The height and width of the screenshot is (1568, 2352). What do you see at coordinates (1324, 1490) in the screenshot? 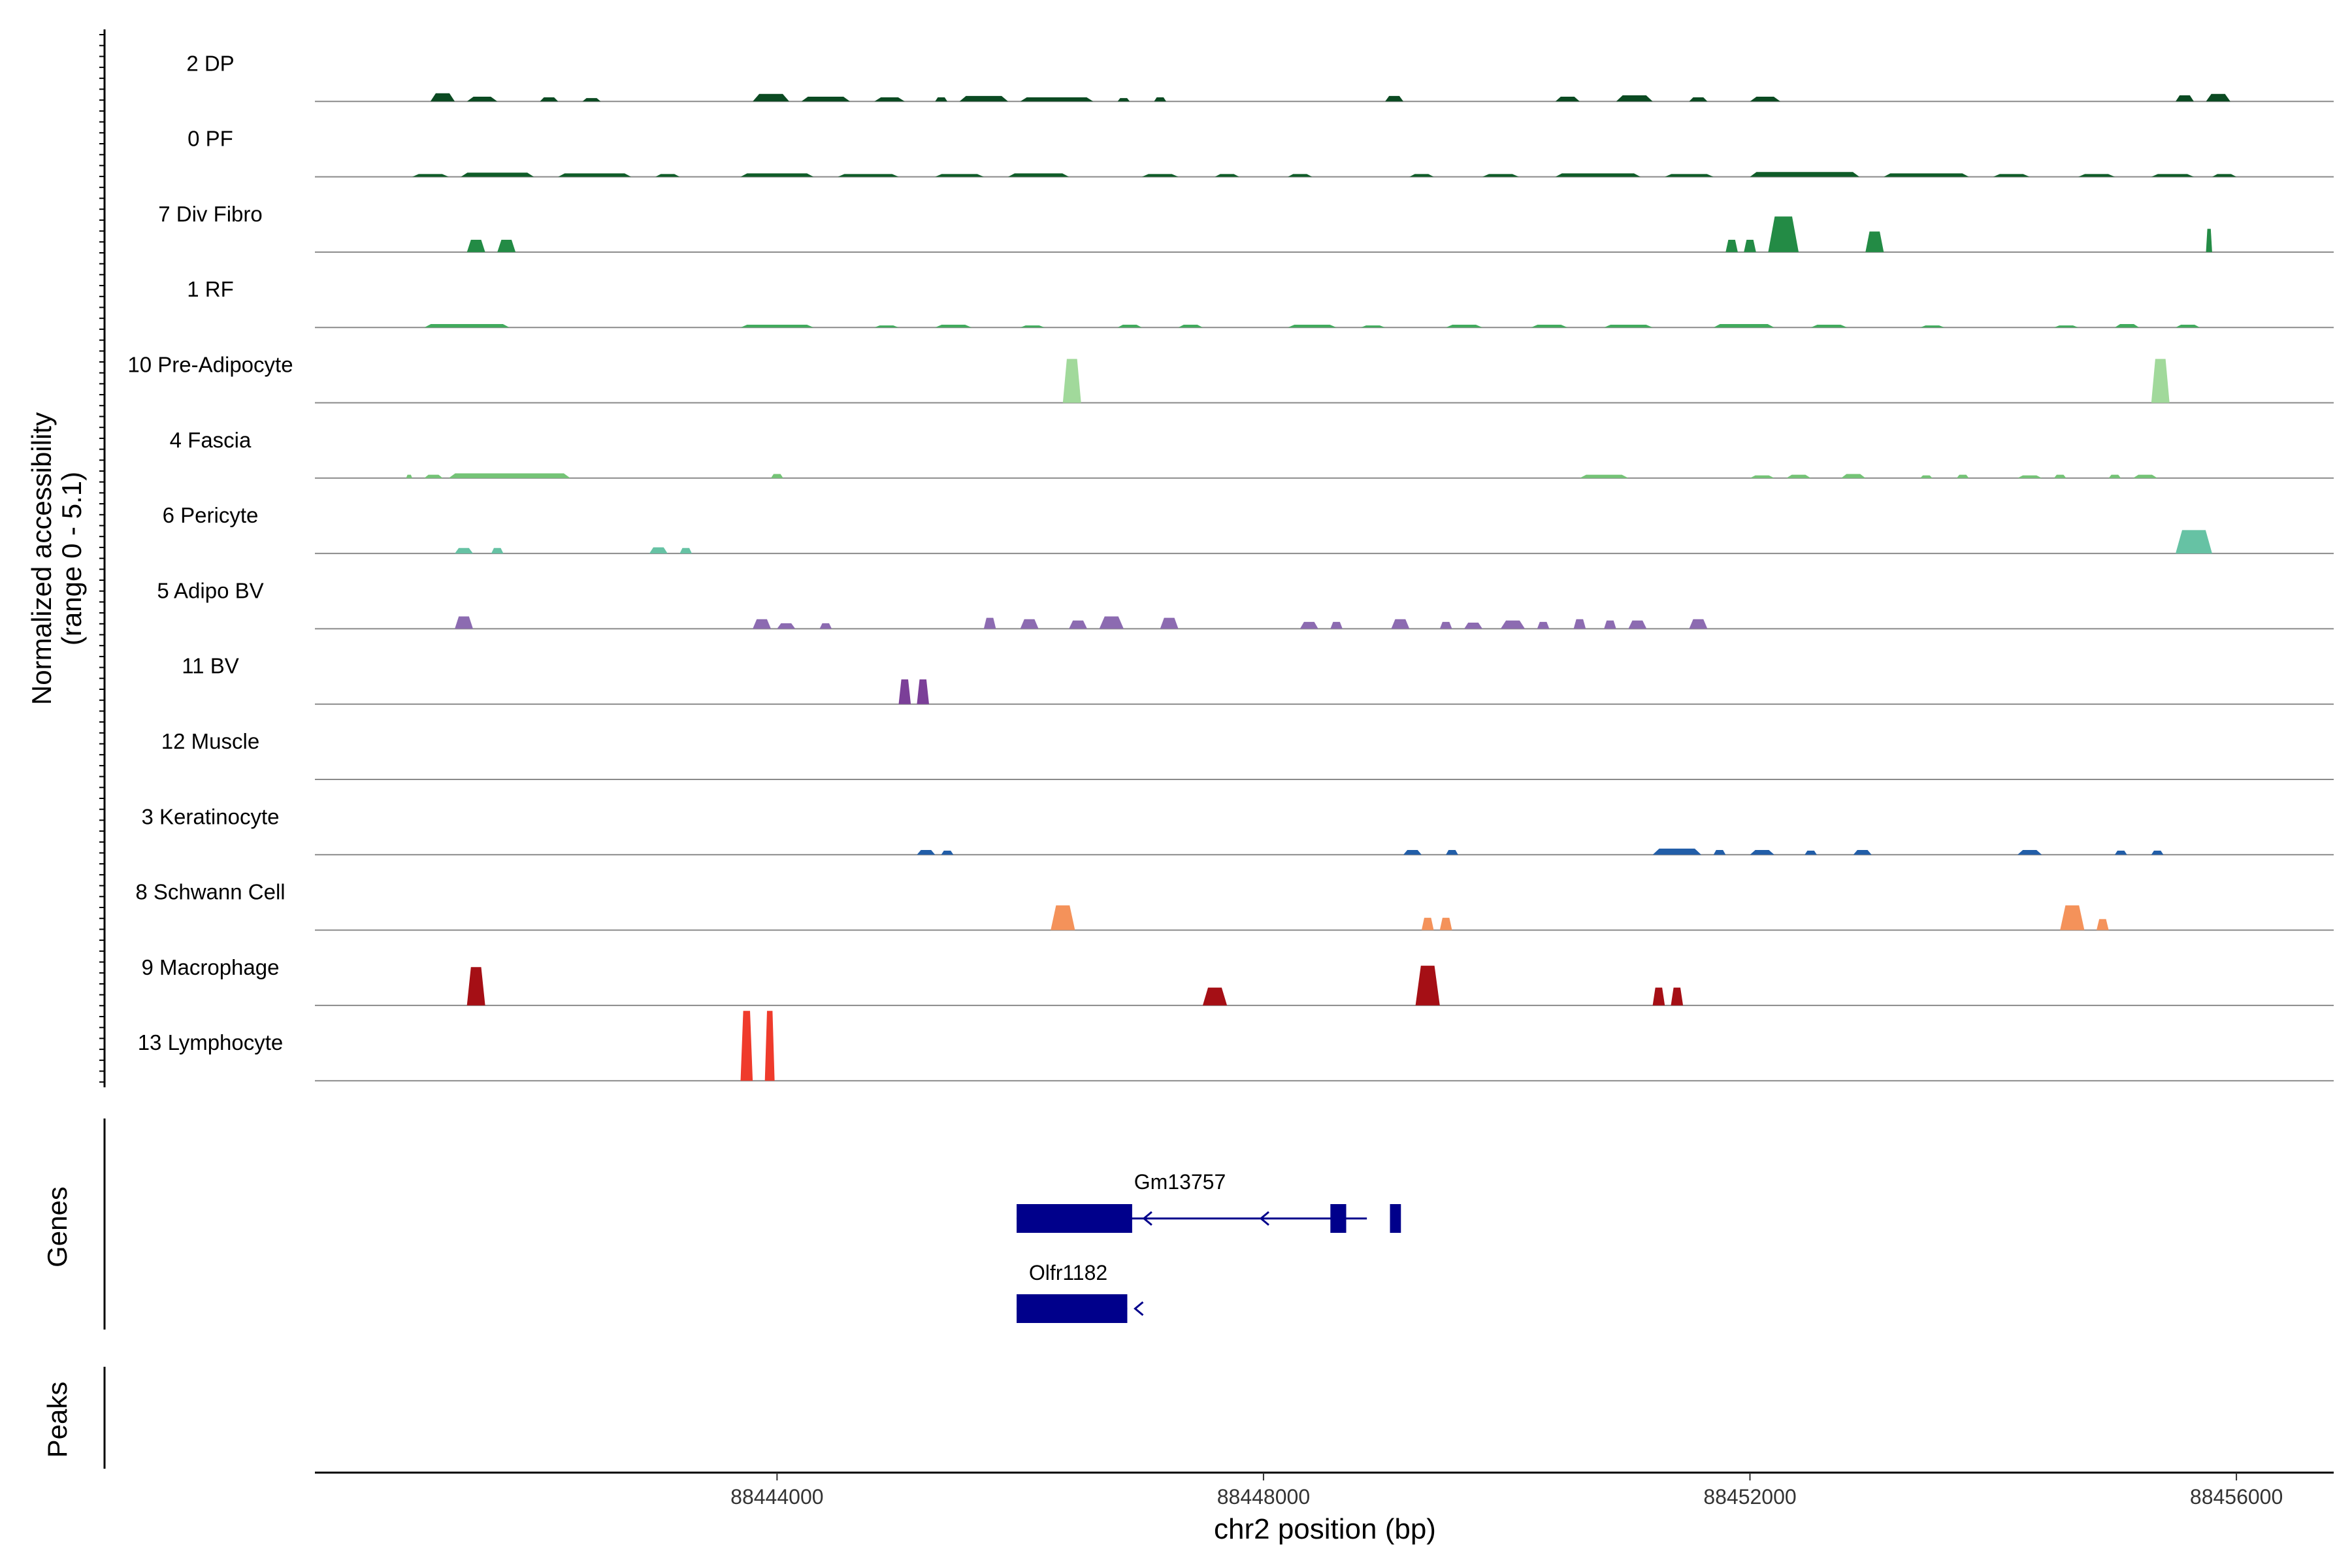
I see `x-axis: 88444000 88448000 88452000 88456000` at bounding box center [1324, 1490].